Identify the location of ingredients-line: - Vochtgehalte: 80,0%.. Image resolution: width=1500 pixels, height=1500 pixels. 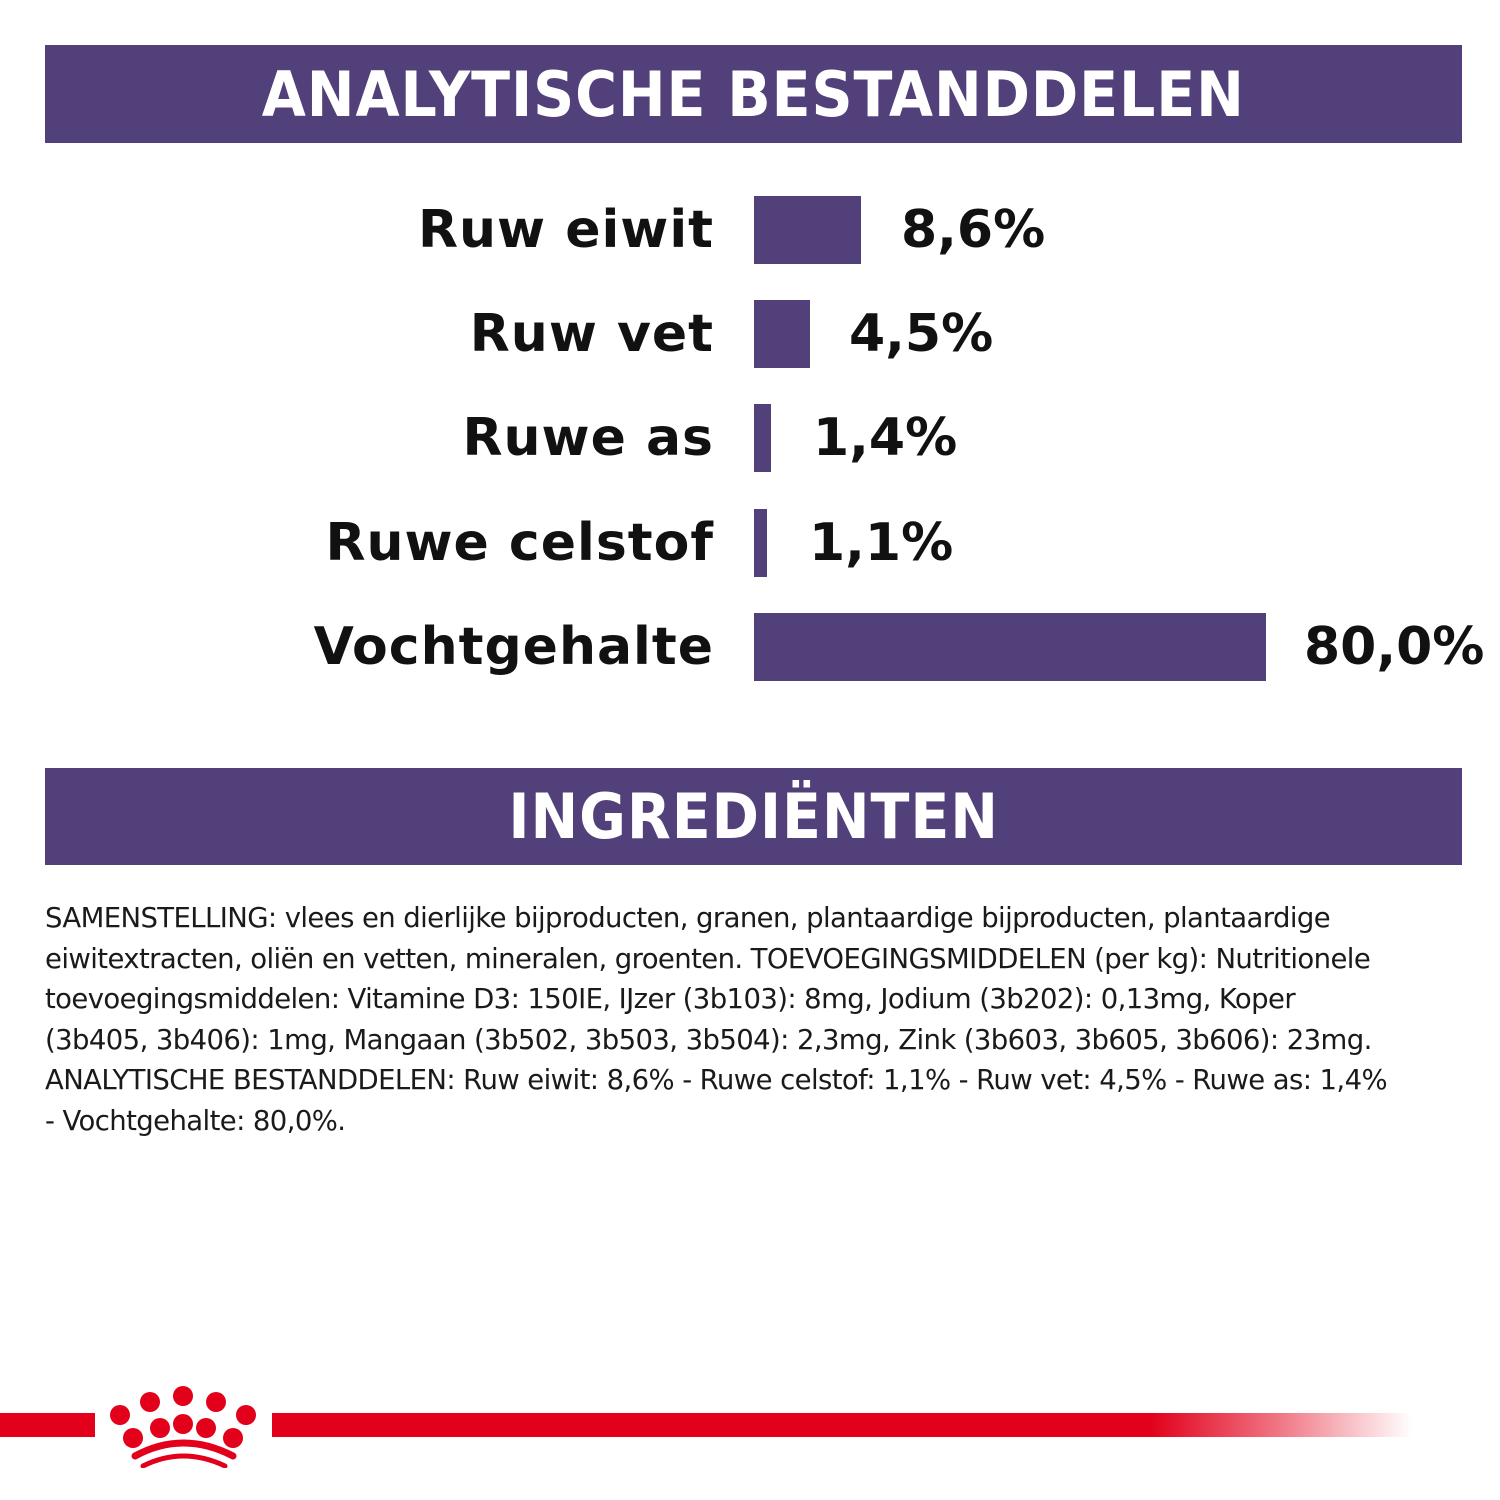
(195, 1120).